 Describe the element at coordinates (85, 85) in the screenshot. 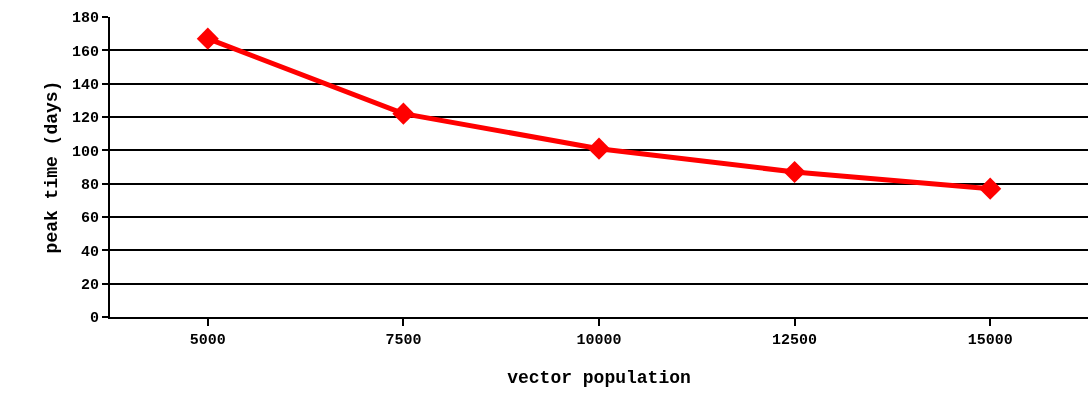

I see `y-tick-label: 140` at that location.